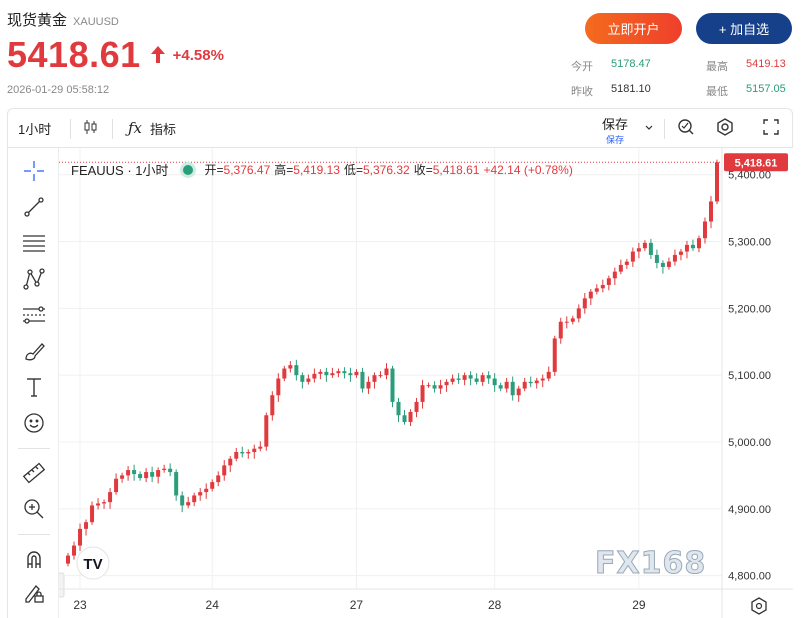 Image resolution: width=801 pixels, height=618 pixels. Describe the element at coordinates (725, 128) in the screenshot. I see `settings-button` at that location.